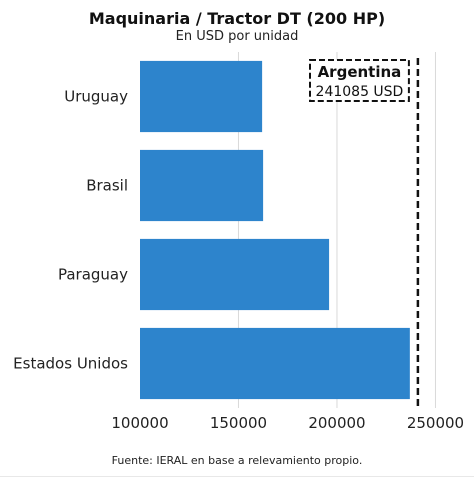 The image size is (474, 481). I want to click on reference-label: Argentina, so click(360, 72).